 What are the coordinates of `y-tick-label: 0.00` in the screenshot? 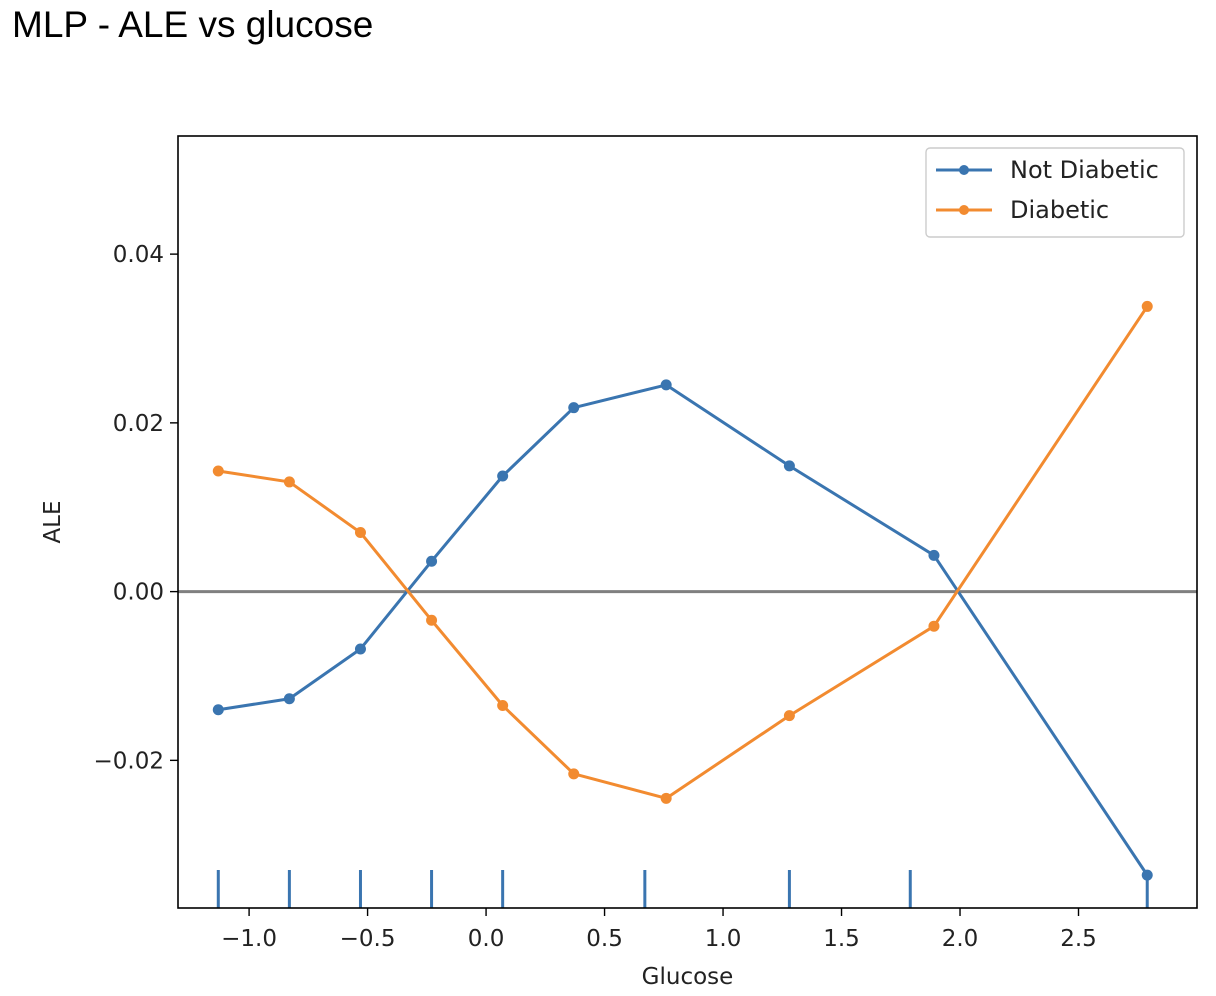 It's located at (138, 593).